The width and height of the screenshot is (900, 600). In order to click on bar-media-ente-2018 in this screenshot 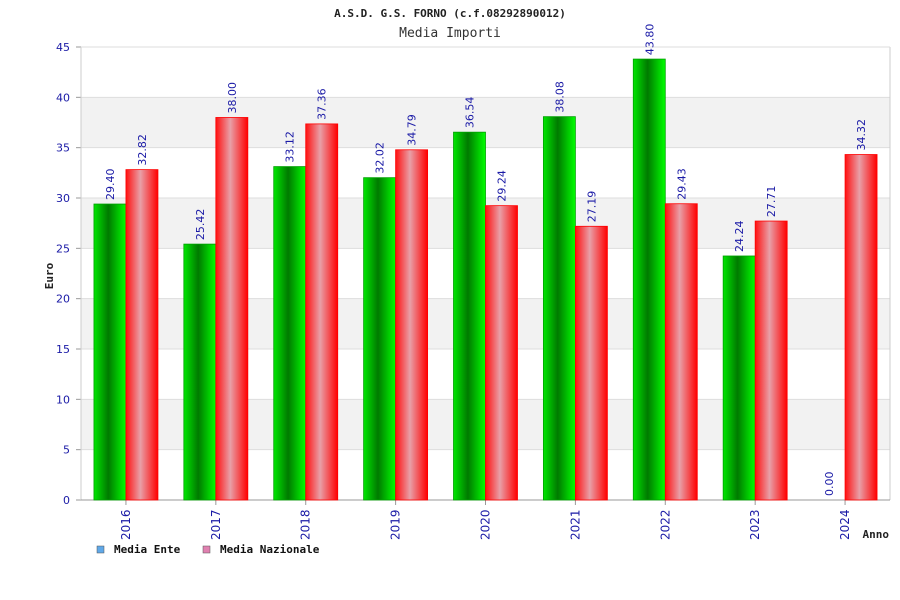, I will do `click(290, 333)`.